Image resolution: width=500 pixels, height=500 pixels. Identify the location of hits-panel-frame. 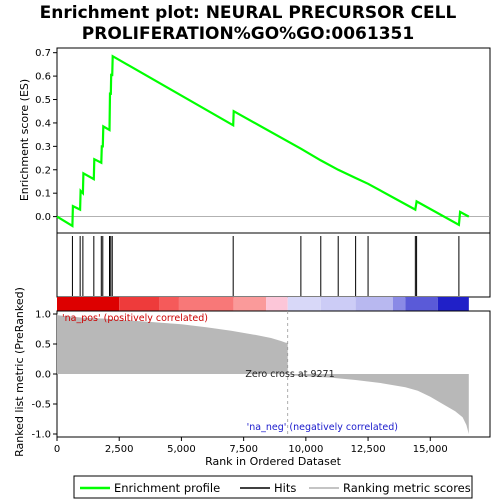
(273, 265).